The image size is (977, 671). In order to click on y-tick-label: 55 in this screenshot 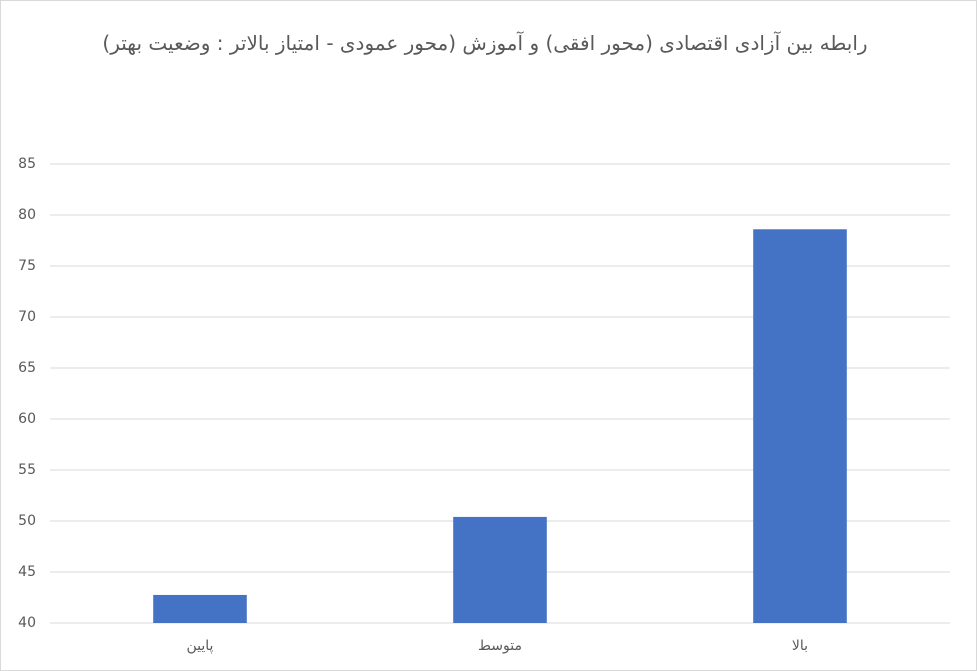, I will do `click(27, 470)`.